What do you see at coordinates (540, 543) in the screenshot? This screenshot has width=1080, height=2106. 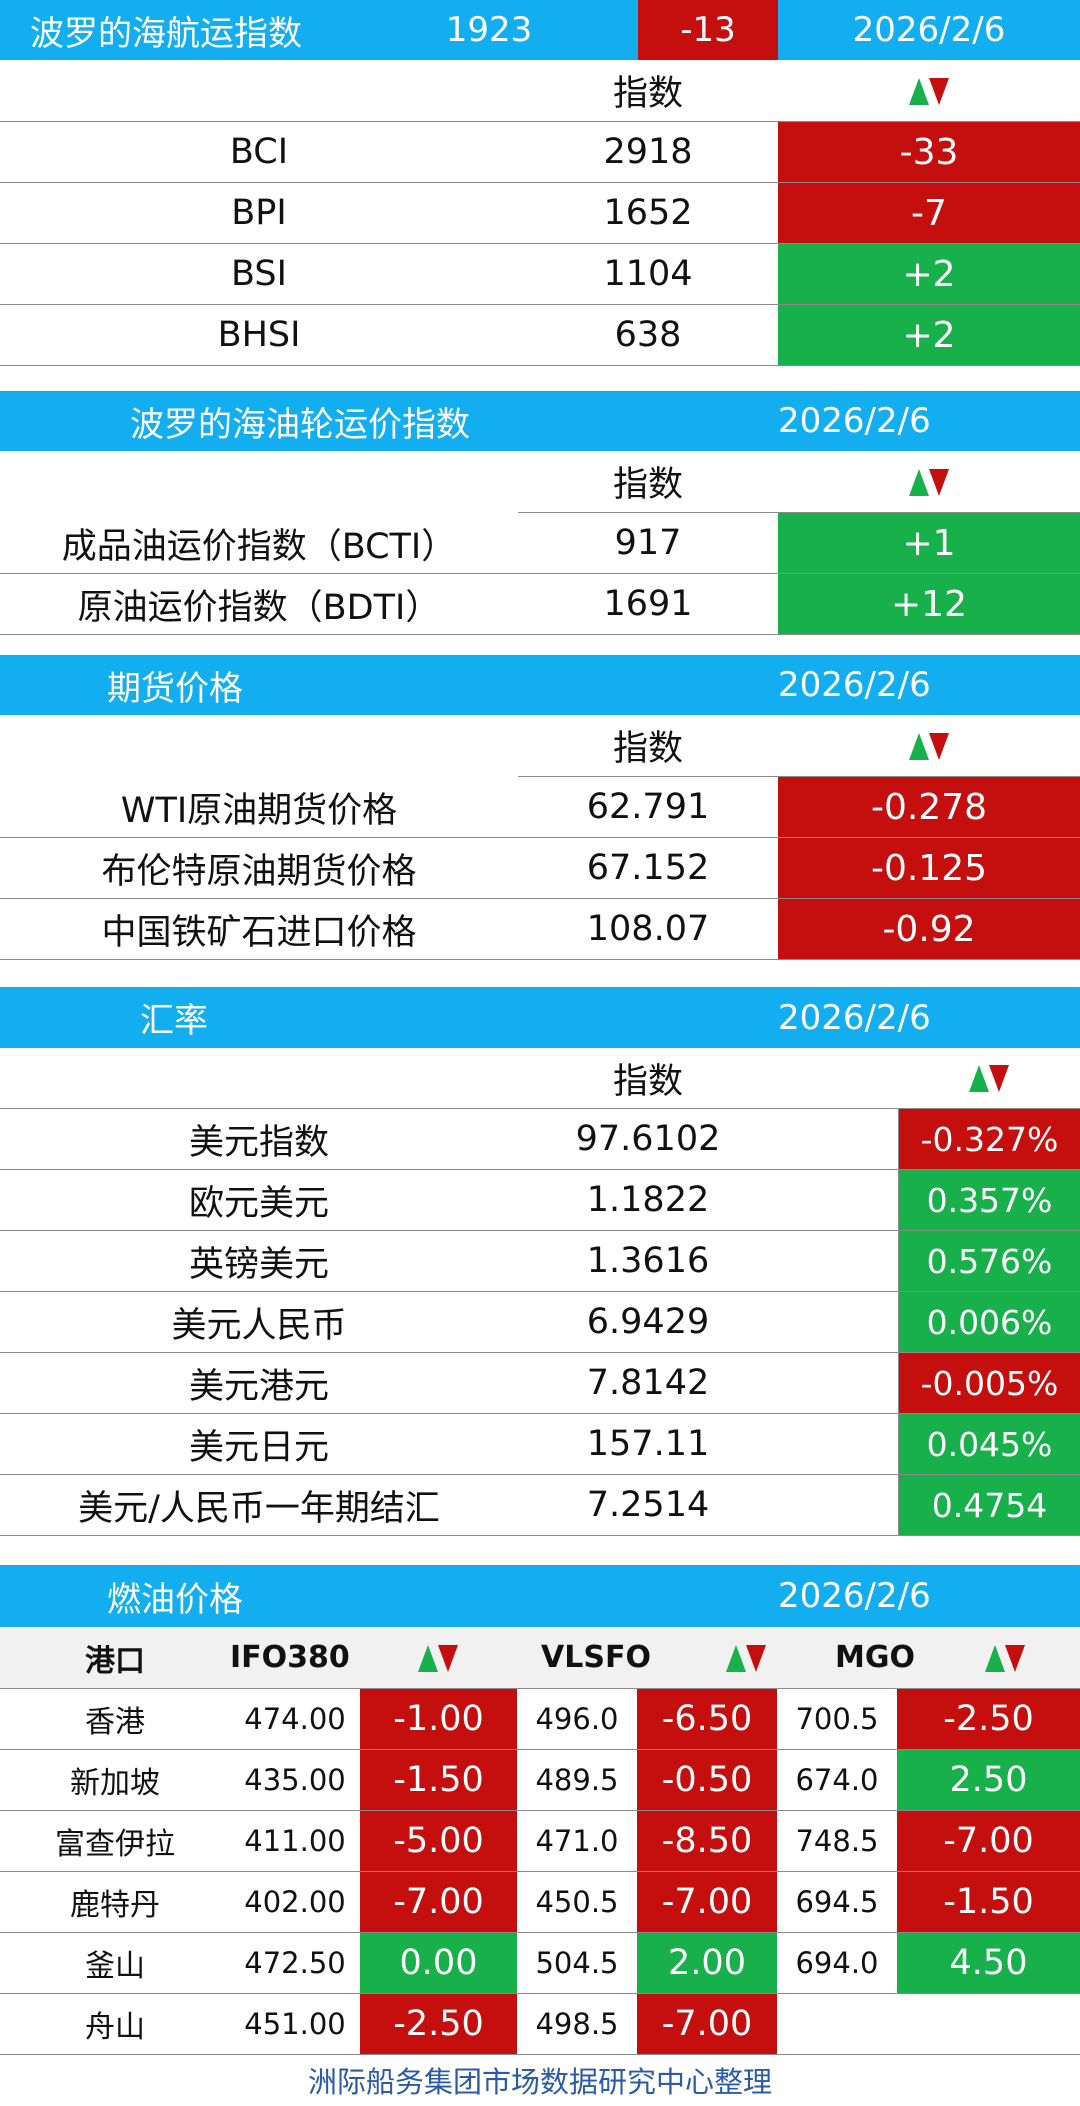 I see `tanker-row: 成品油运价指数（BCTI） 917 +1` at bounding box center [540, 543].